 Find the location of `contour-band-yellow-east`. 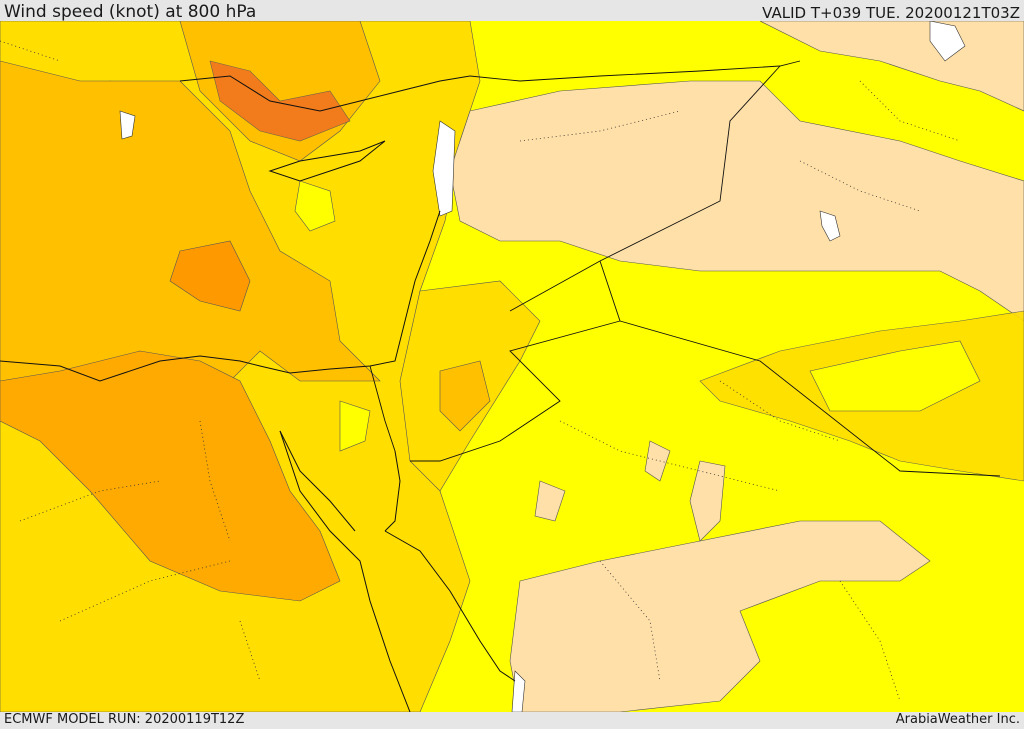

contour-band-yellow-east is located at coordinates (895, 376).